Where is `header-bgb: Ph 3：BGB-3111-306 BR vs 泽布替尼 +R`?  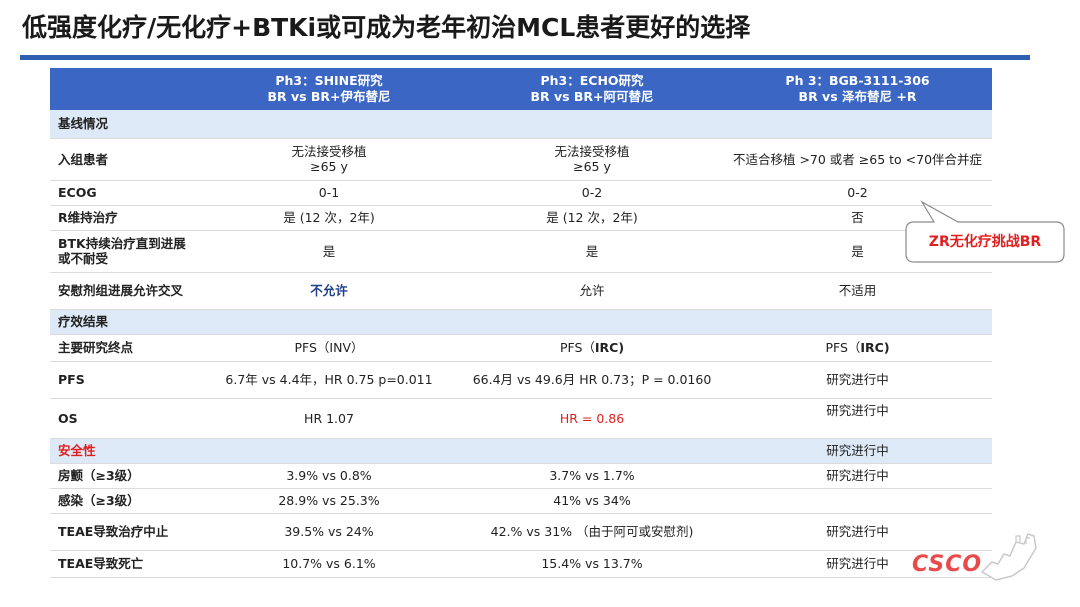
header-bgb: Ph 3：BGB-3111-306 BR vs 泽布替尼 +R is located at coordinates (857, 89).